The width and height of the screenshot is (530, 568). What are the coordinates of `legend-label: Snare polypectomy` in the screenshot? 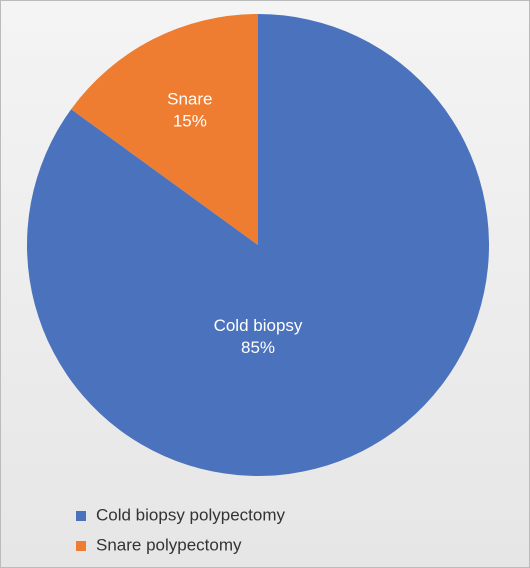 It's located at (169, 544).